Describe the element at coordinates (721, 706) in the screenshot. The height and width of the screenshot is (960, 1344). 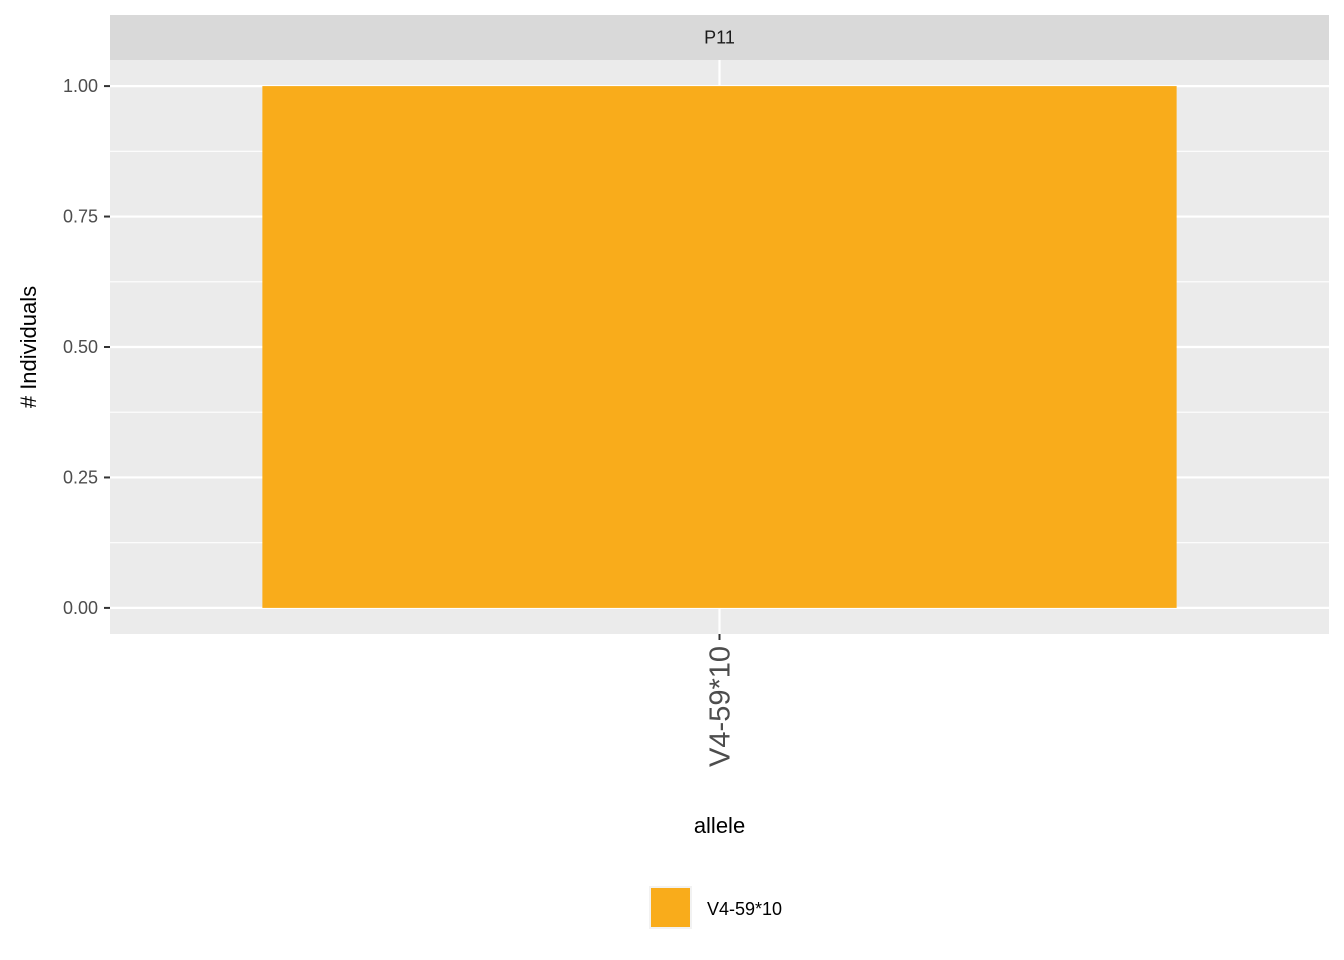
I see `x-tick-label: V4-59*10` at that location.